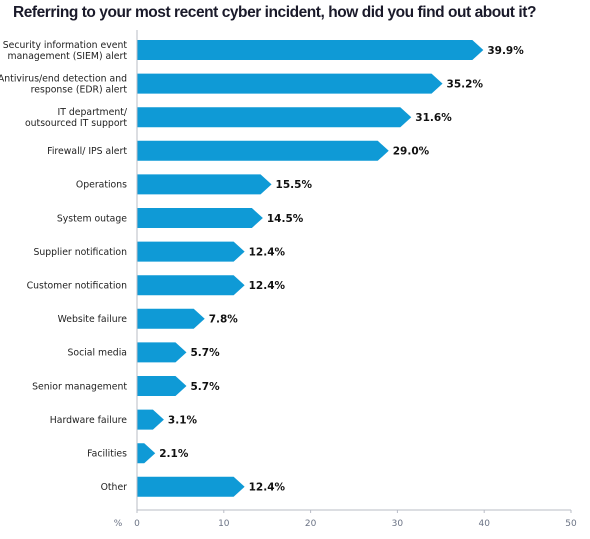 The width and height of the screenshot is (590, 539). Describe the element at coordinates (97, 353) in the screenshot. I see `category-label: Social media` at that location.